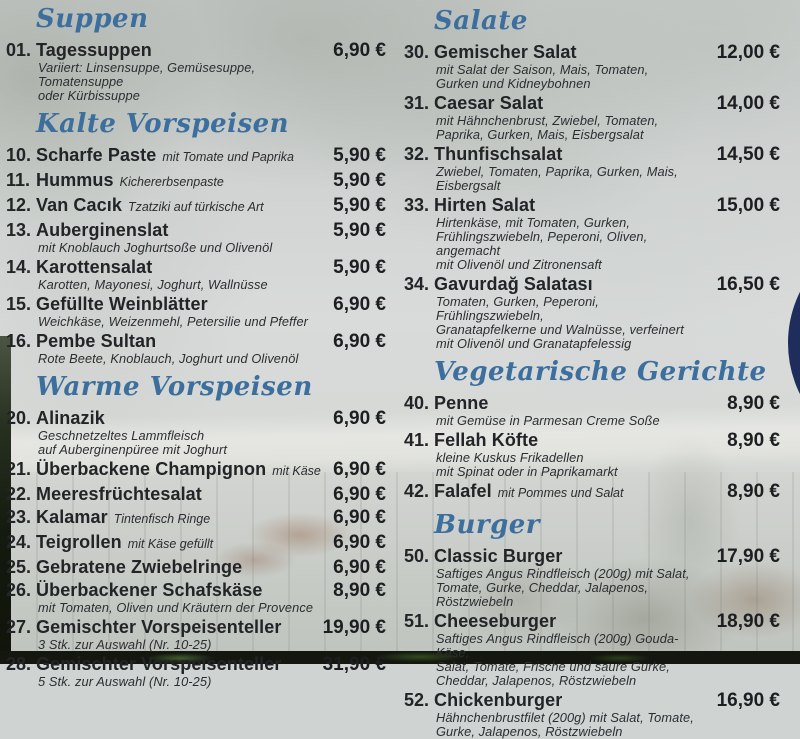 The image size is (800, 739). I want to click on item-title: Gemischer Salat, so click(505, 52).